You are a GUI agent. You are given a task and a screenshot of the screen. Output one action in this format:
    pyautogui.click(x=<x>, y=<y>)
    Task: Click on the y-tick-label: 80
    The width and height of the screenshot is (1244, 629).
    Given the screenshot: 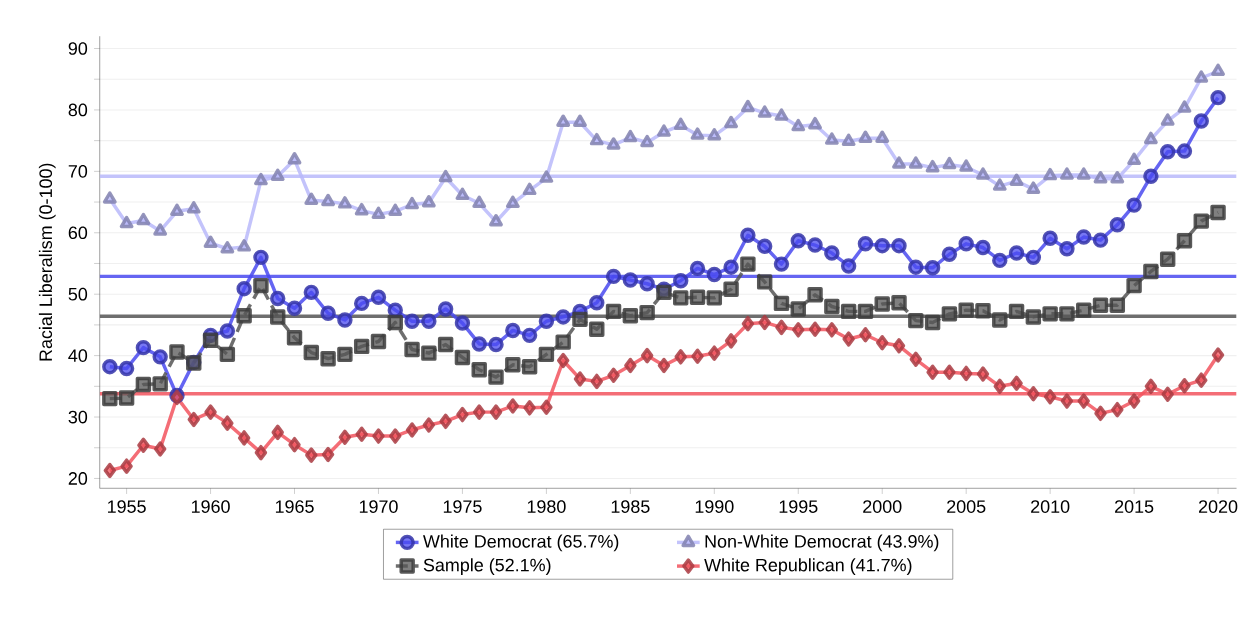 What is the action you would take?
    pyautogui.click(x=78, y=110)
    